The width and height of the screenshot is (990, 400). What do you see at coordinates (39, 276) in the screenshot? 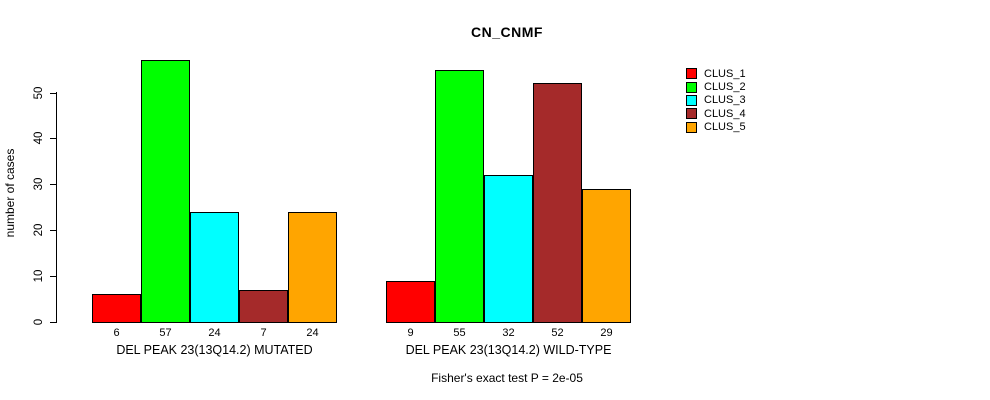
I see `y-tick-label: 10` at bounding box center [39, 276].